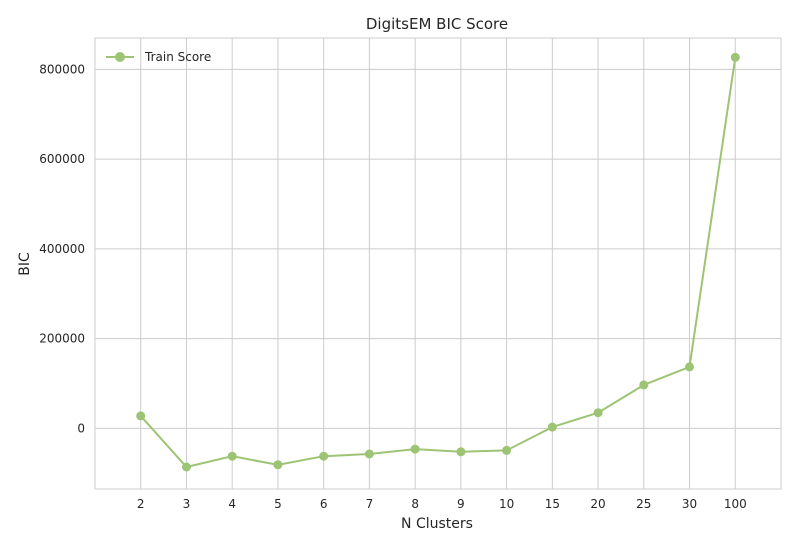 The image size is (800, 550). I want to click on y-tick-labels: 0 200000 400000 600000 800000, so click(62, 248).